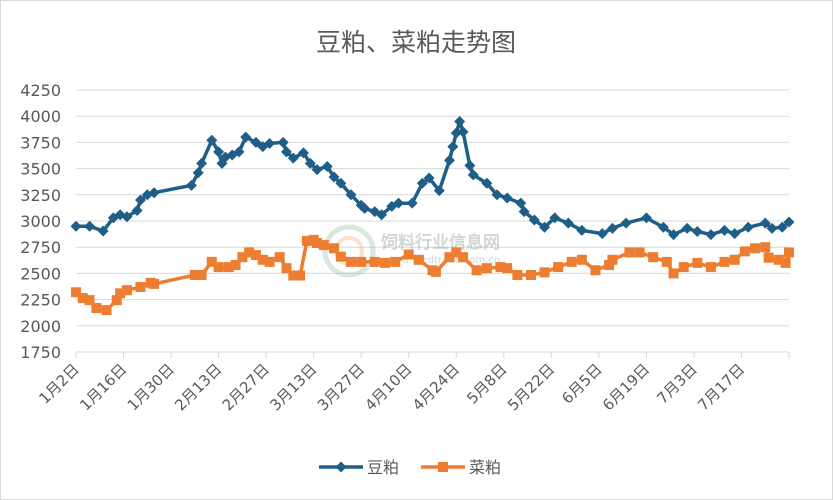 The image size is (833, 500). What do you see at coordinates (461, 467) in the screenshot?
I see `legend-item: 菜粕` at bounding box center [461, 467].